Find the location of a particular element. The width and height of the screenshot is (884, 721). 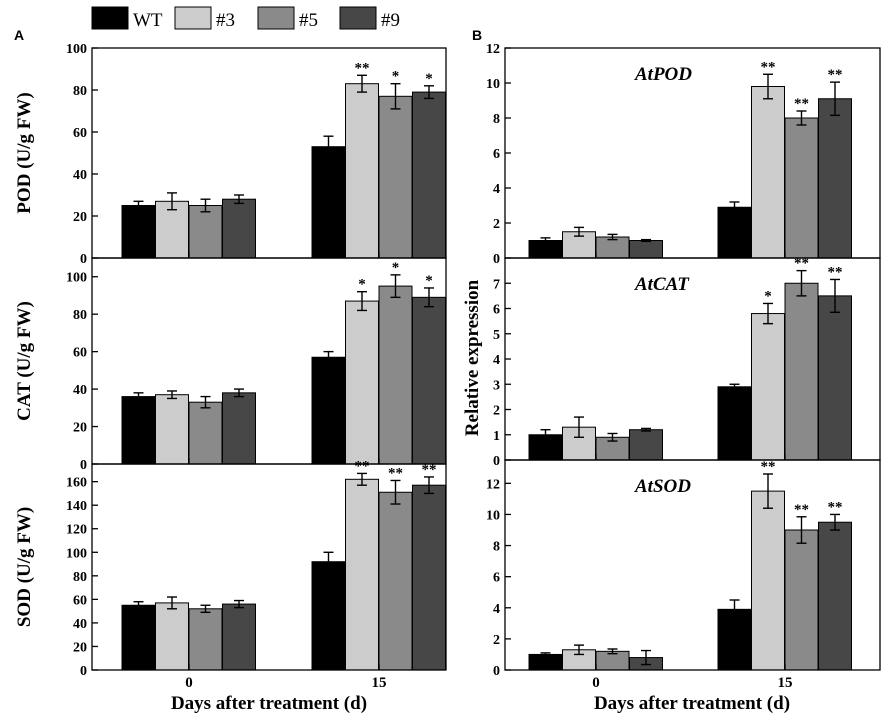

chart-panel-6: ** ** ** 0 2 4 6 8 10 12 0 15 AtSOD is located at coordinates (683, 575).